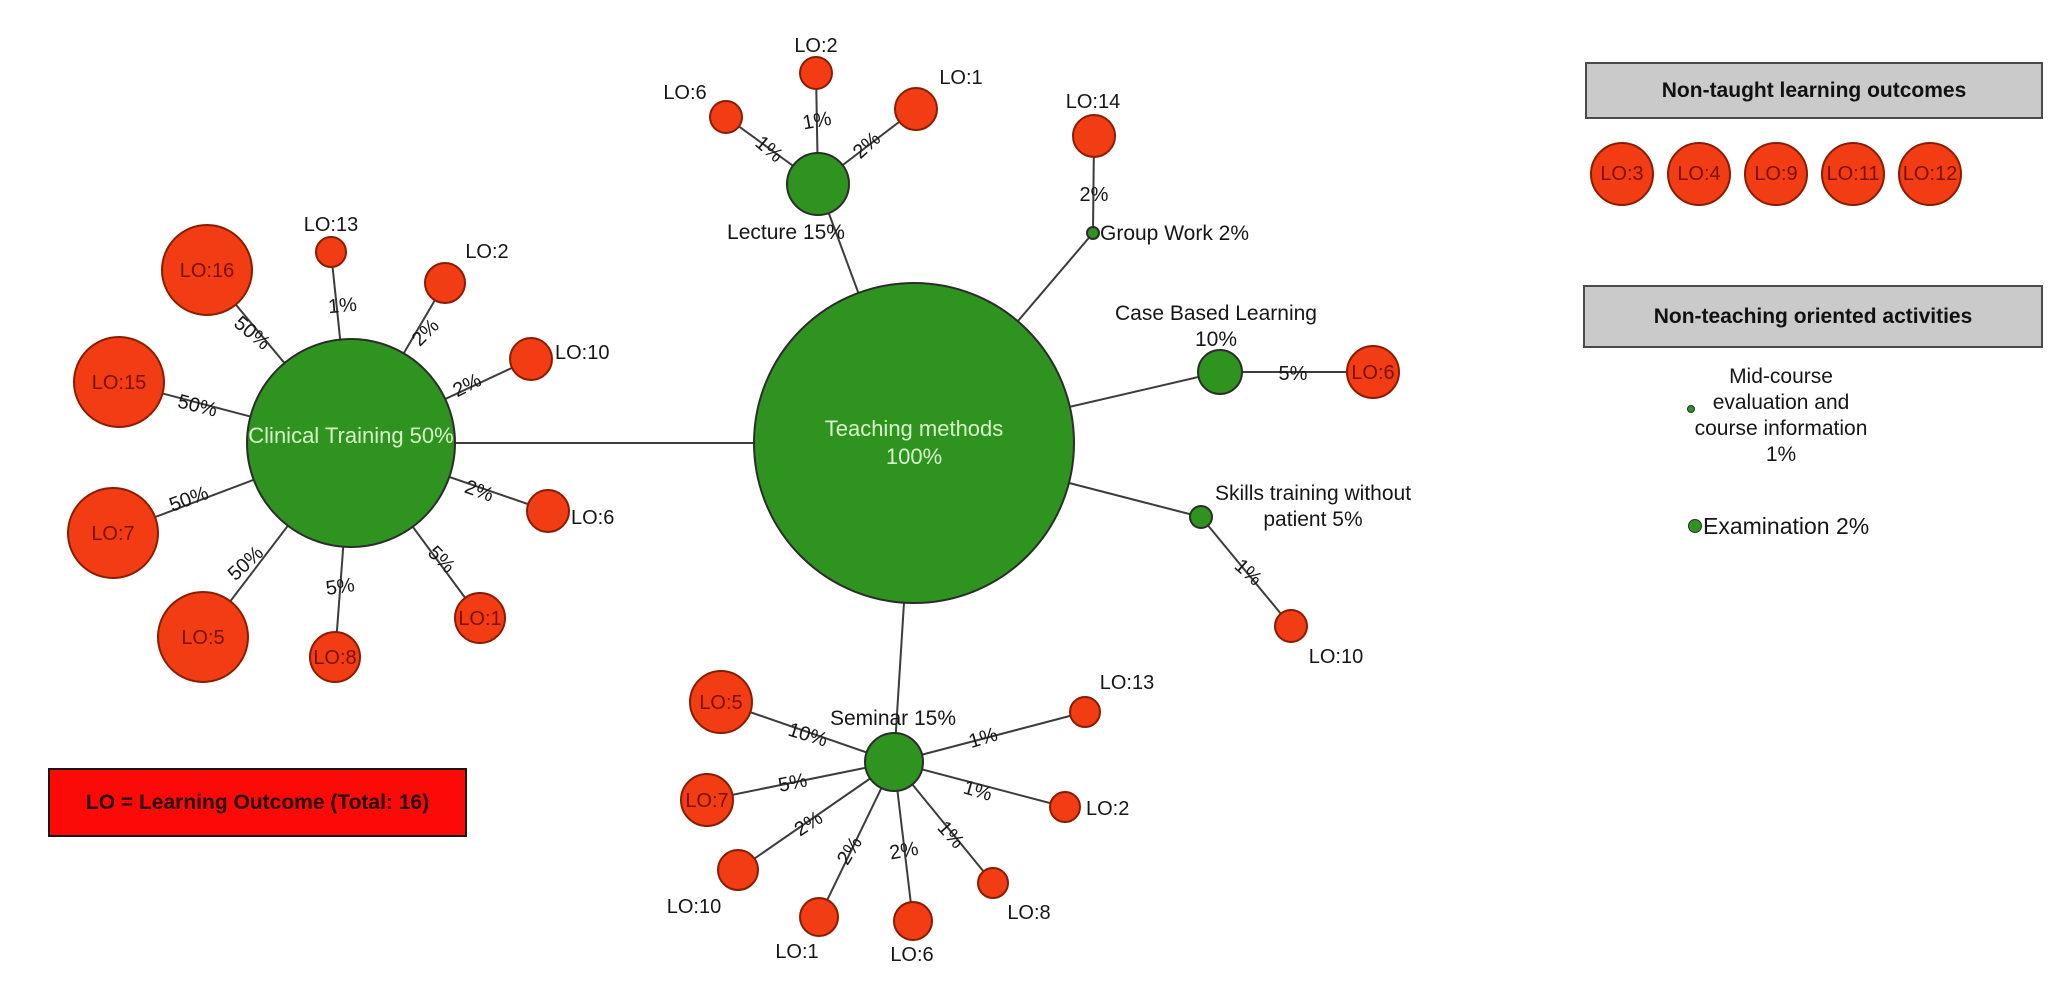 The width and height of the screenshot is (2059, 1001). Describe the element at coordinates (894, 762) in the screenshot. I see `node-seminar` at that location.